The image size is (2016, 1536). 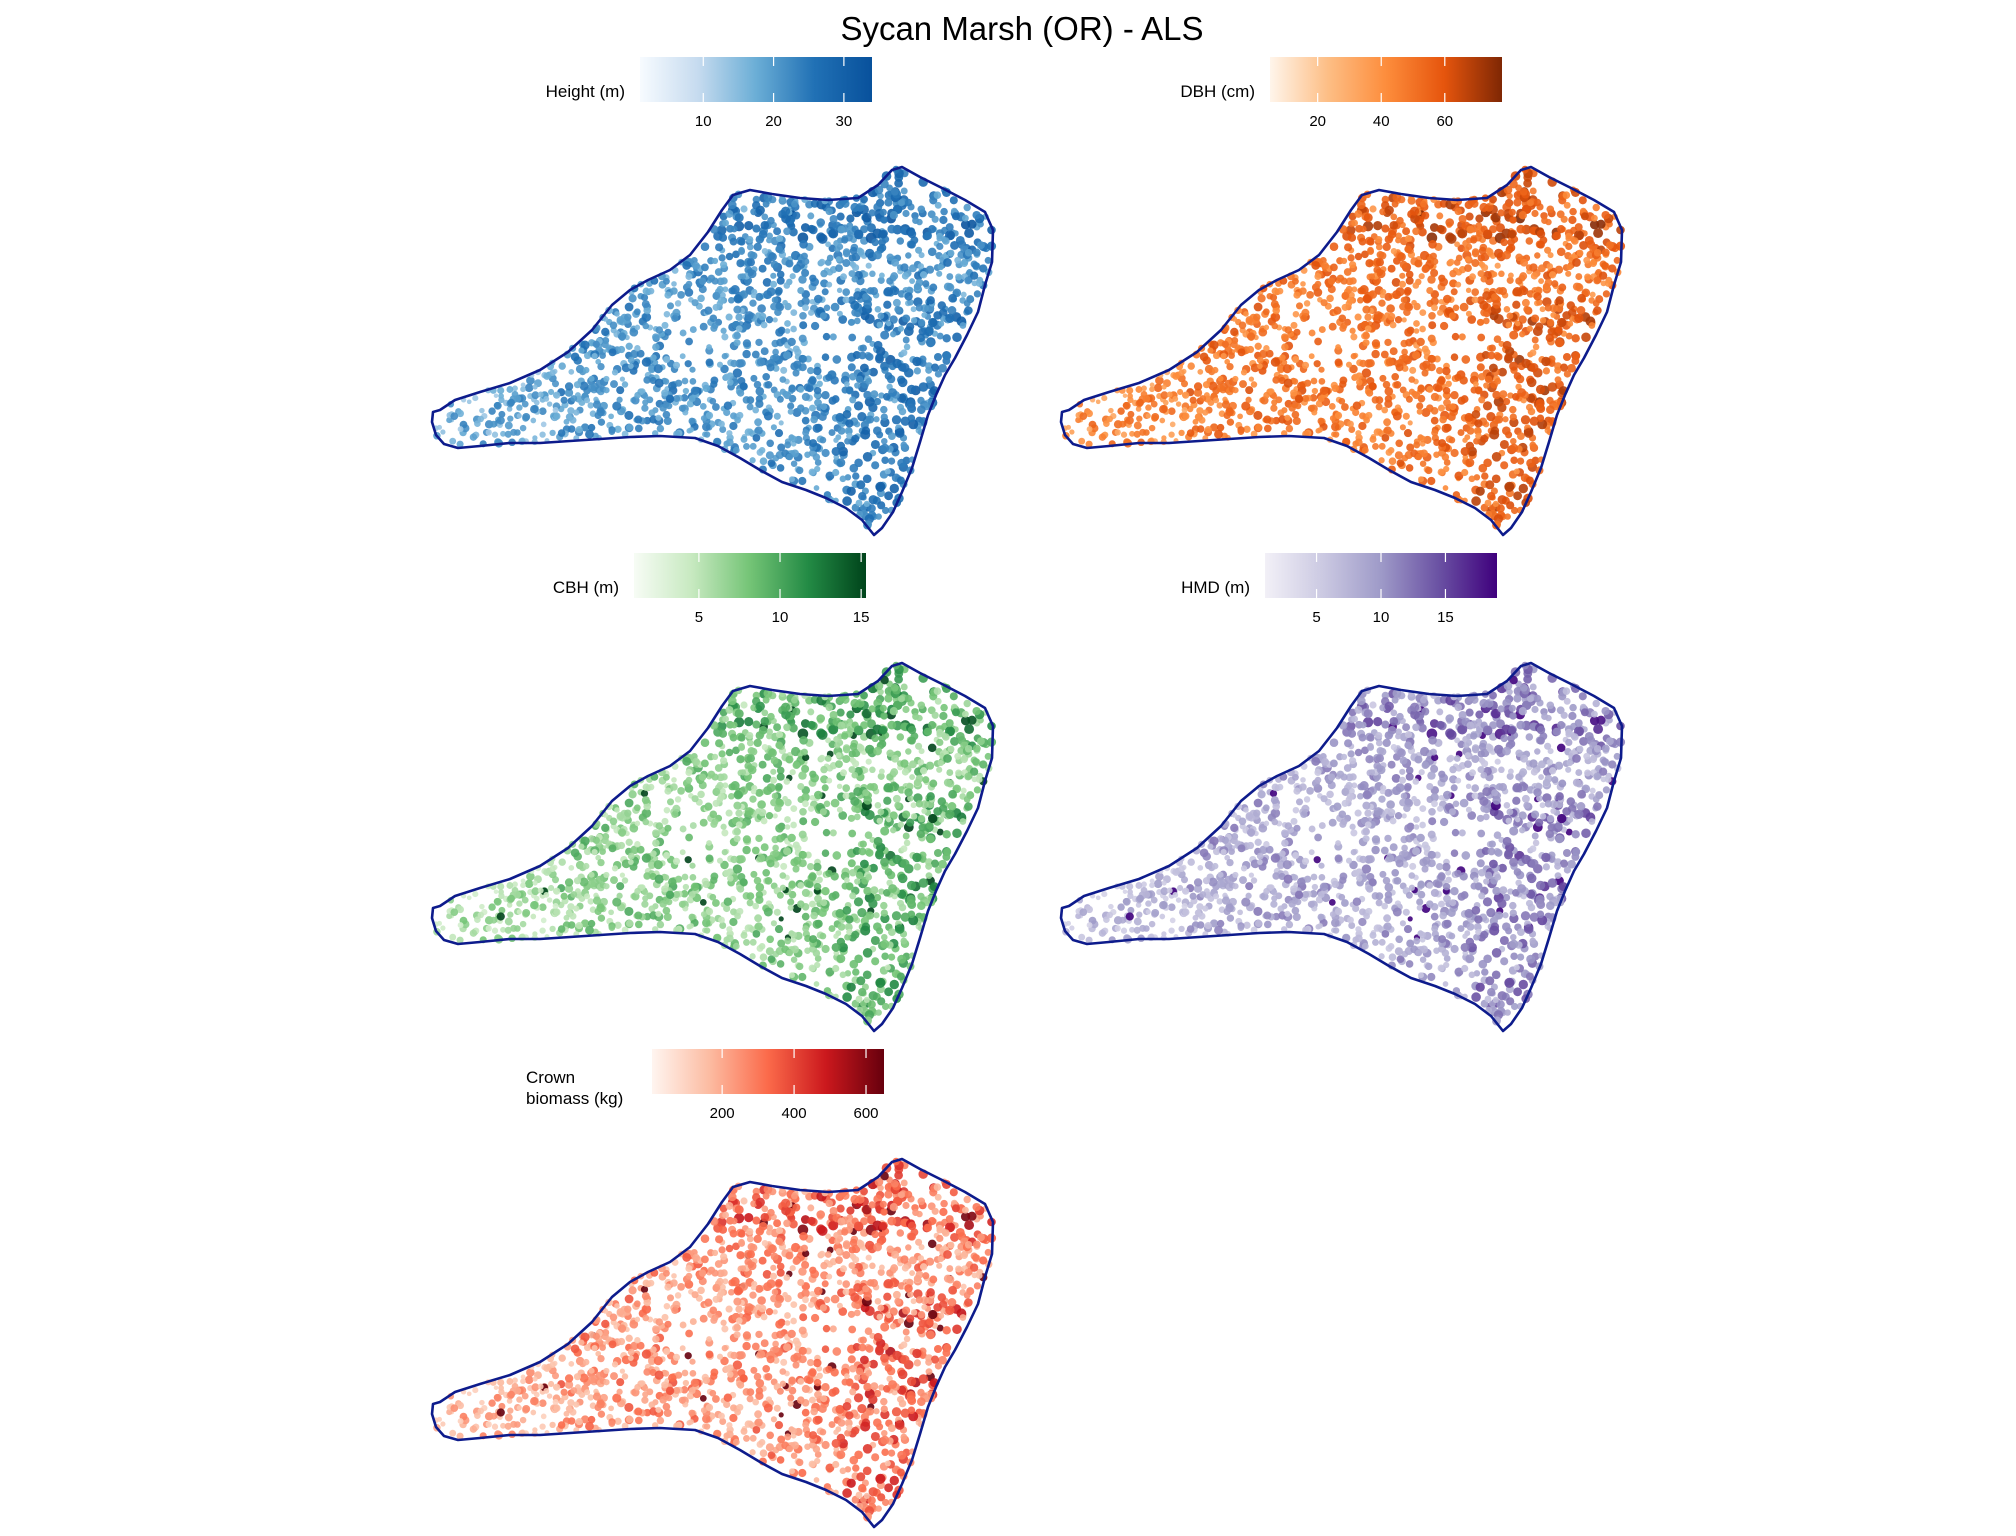 What do you see at coordinates (1381, 121) in the screenshot?
I see `legend-tick-label: 40` at bounding box center [1381, 121].